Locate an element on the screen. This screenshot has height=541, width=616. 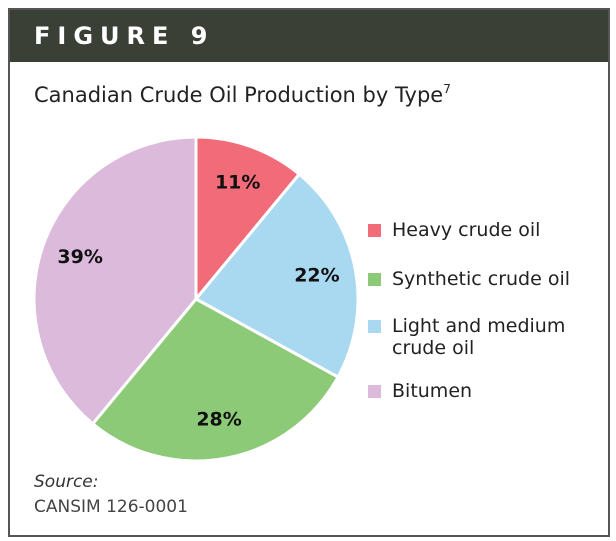
value-label: 28% is located at coordinates (218, 419).